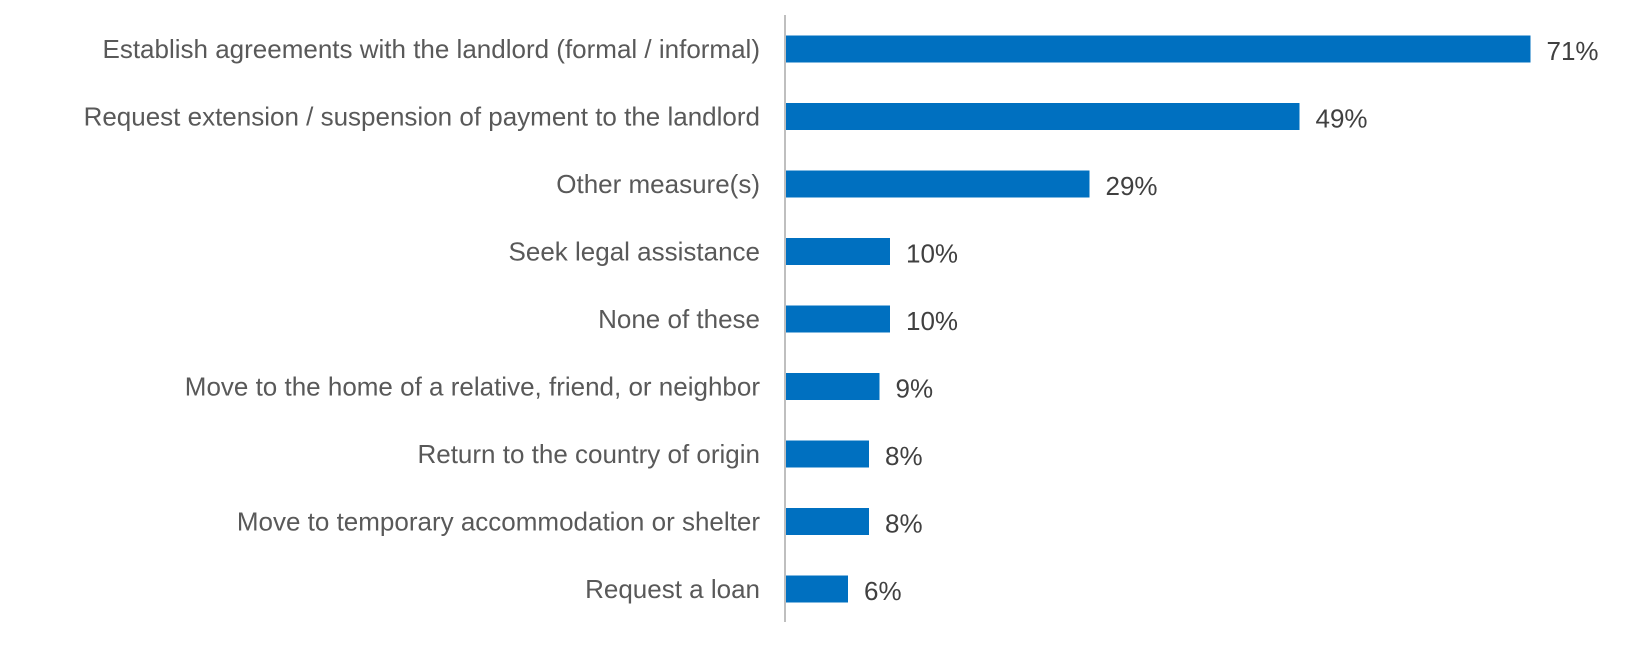 This screenshot has height=652, width=1639. Describe the element at coordinates (672, 589) in the screenshot. I see `category-label-8: Request a loan` at that location.